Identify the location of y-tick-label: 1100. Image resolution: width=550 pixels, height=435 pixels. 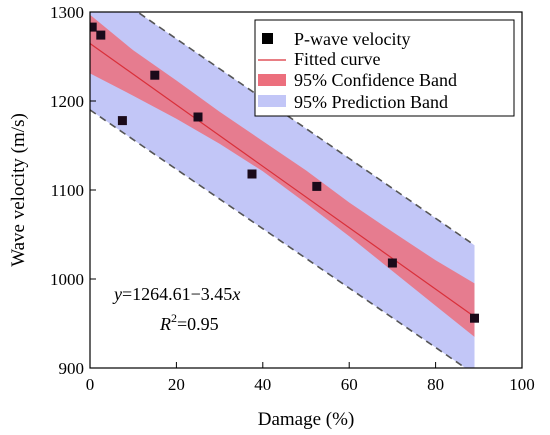
(67, 190).